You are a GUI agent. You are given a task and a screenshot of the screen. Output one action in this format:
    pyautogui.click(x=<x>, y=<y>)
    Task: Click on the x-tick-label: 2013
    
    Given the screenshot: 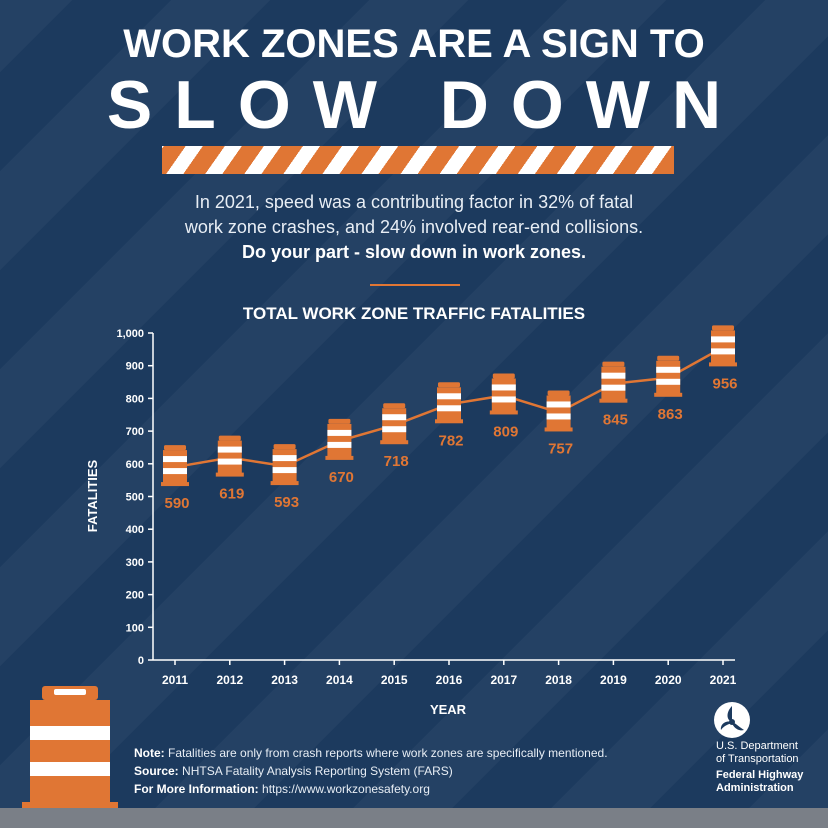 What is the action you would take?
    pyautogui.click(x=284, y=680)
    